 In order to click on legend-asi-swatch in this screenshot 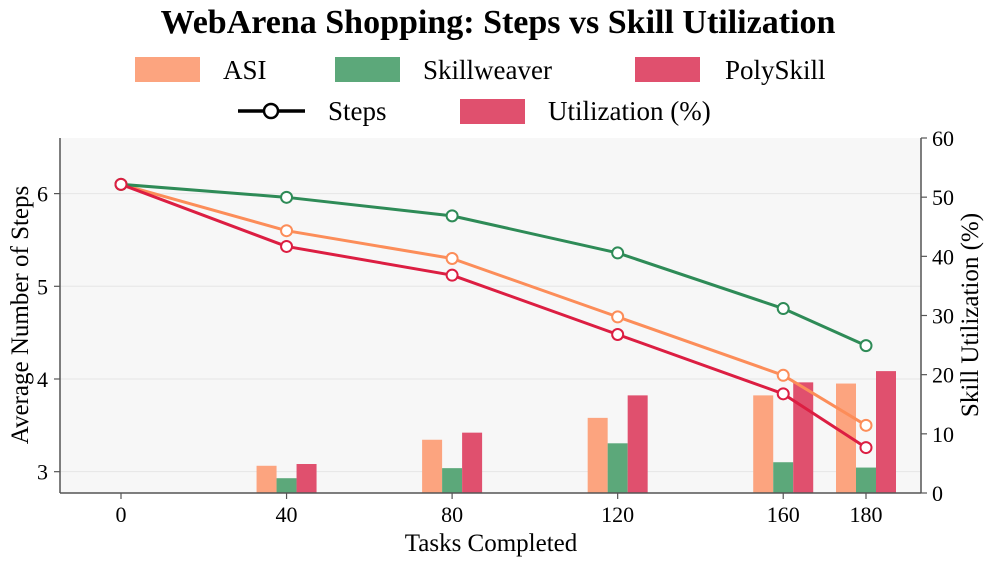, I will do `click(167, 69)`.